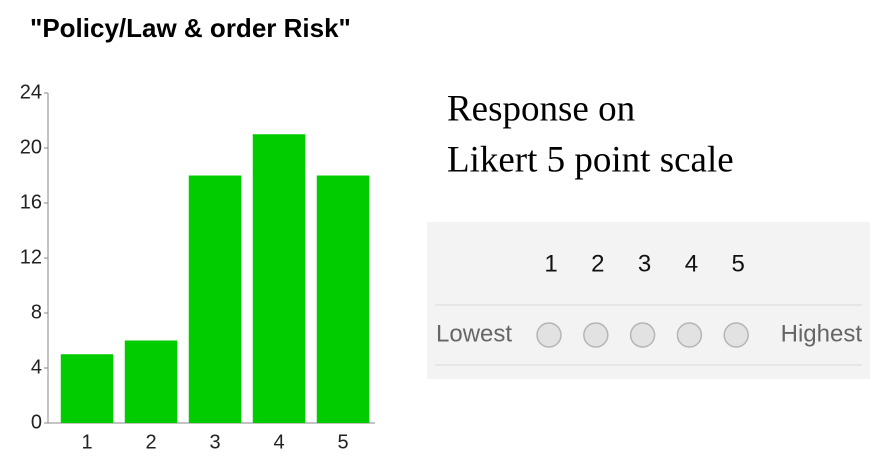  What do you see at coordinates (691, 263) in the screenshot?
I see `likert-option-label: 4` at bounding box center [691, 263].